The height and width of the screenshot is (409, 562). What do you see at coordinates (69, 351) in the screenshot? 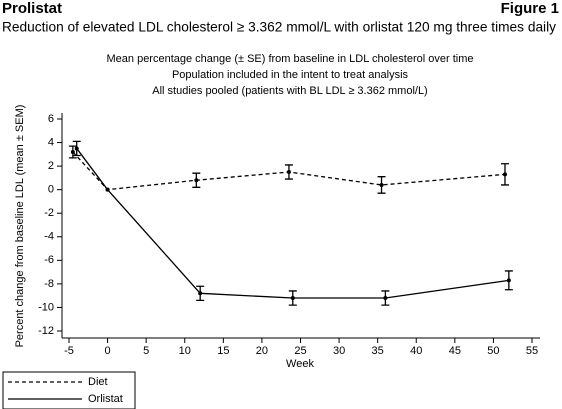
I see `x-tick-label: -5` at bounding box center [69, 351].